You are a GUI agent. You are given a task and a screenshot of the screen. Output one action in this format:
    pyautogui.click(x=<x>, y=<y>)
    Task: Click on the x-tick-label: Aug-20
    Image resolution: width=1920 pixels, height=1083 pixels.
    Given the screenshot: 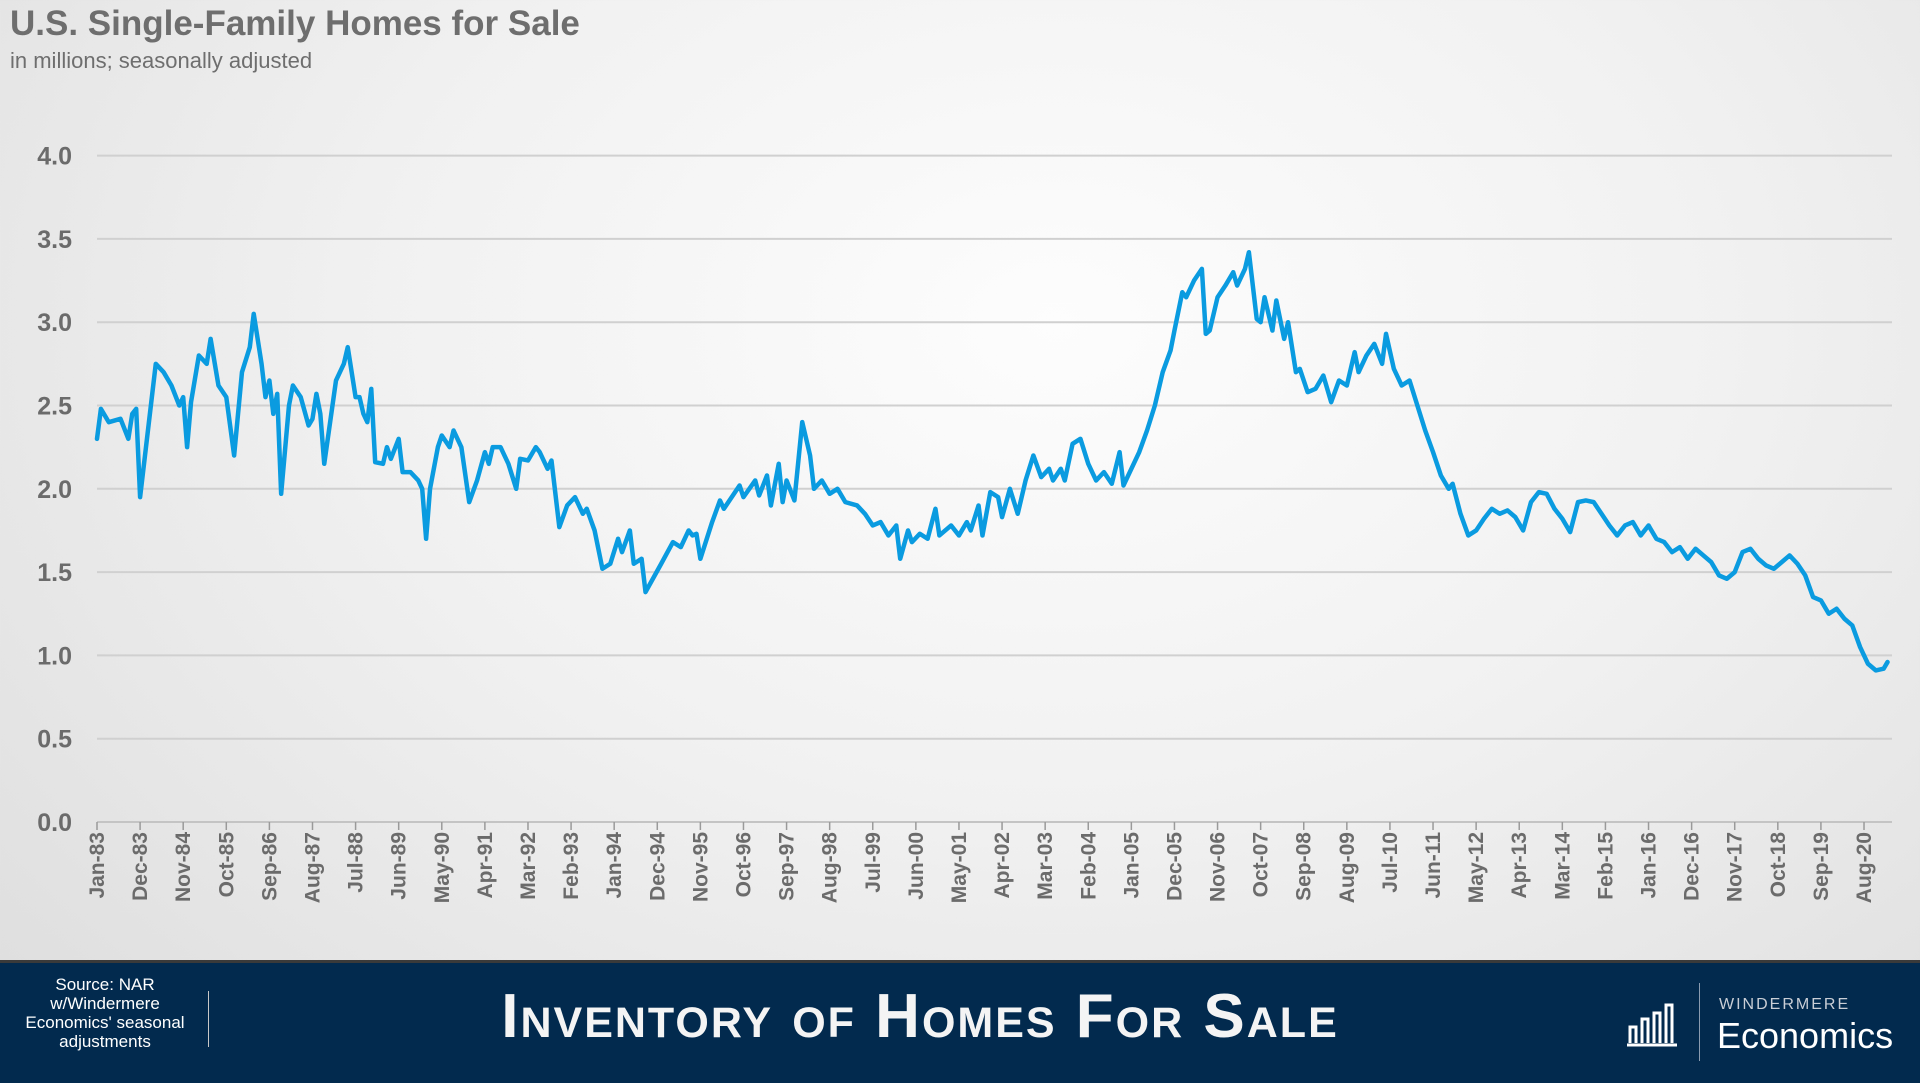 What is the action you would take?
    pyautogui.click(x=1864, y=867)
    